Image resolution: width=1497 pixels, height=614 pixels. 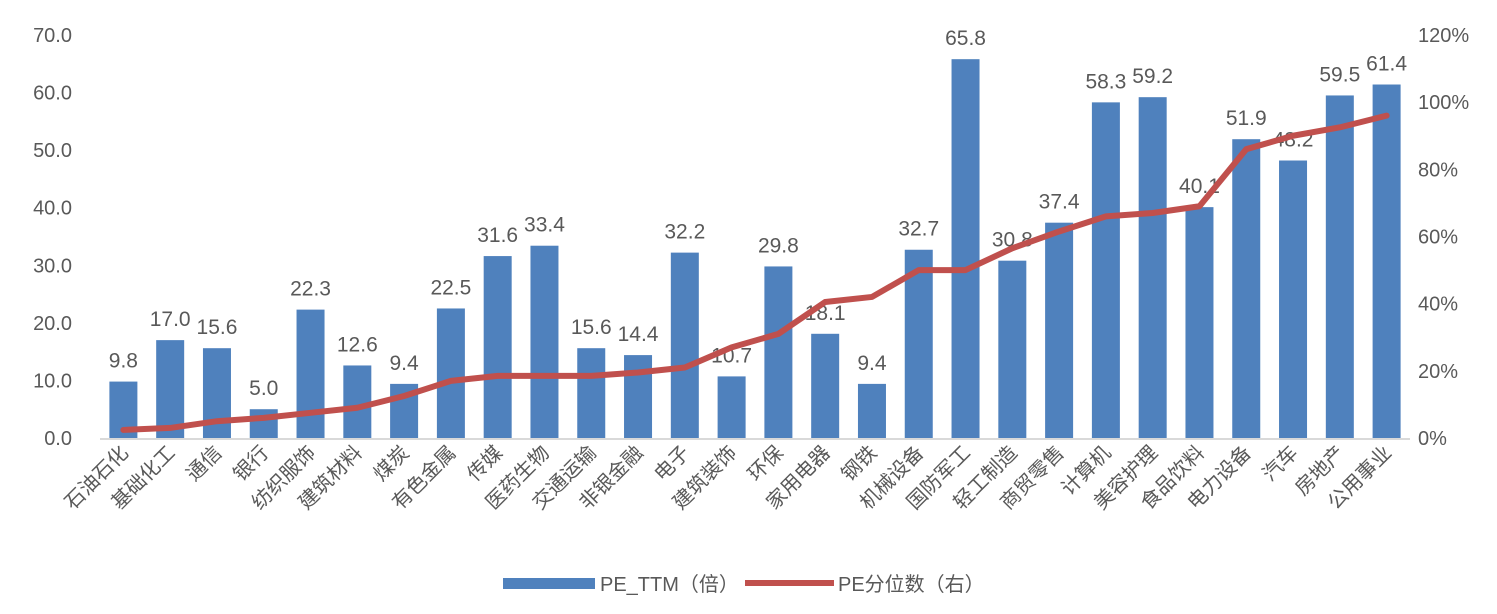 What do you see at coordinates (1059, 202) in the screenshot?
I see `bar-data-label: 37.4` at bounding box center [1059, 202].